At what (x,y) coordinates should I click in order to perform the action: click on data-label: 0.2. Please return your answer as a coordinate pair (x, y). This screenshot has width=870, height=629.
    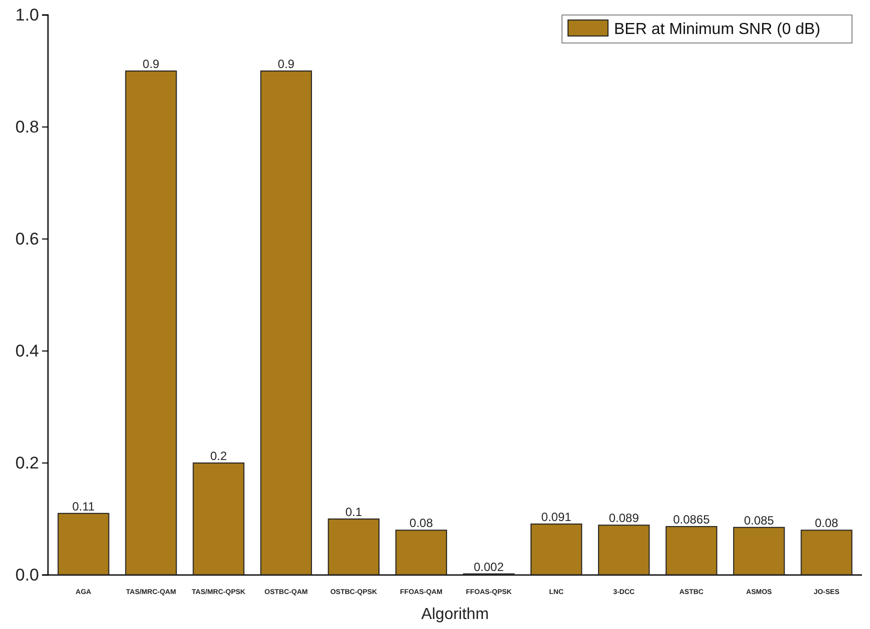
    Looking at the image, I should click on (219, 456).